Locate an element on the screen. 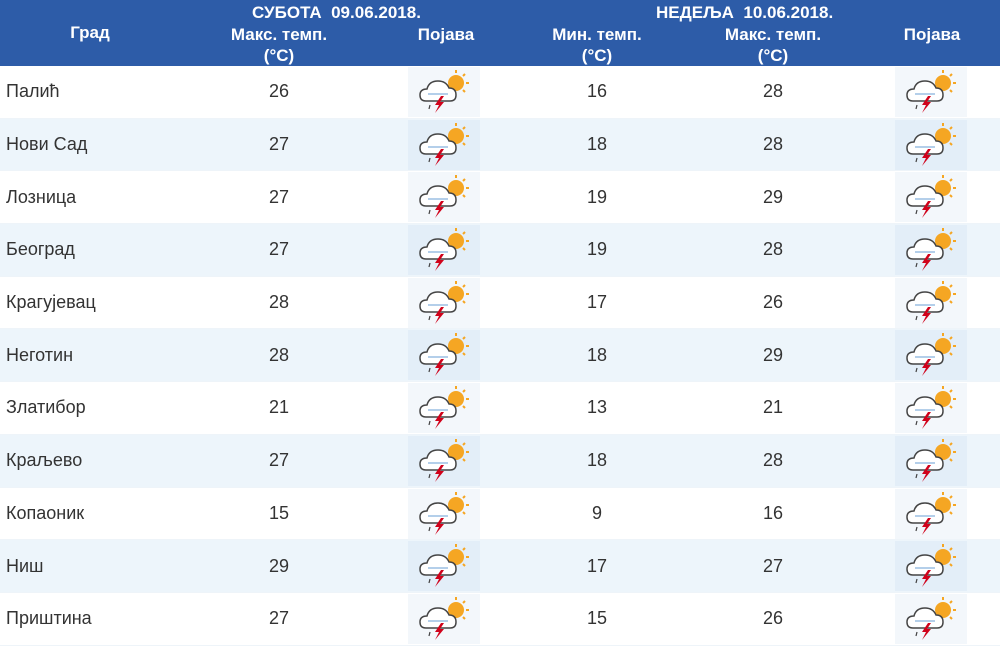  sunday-min-temp: 15 is located at coordinates (597, 618).